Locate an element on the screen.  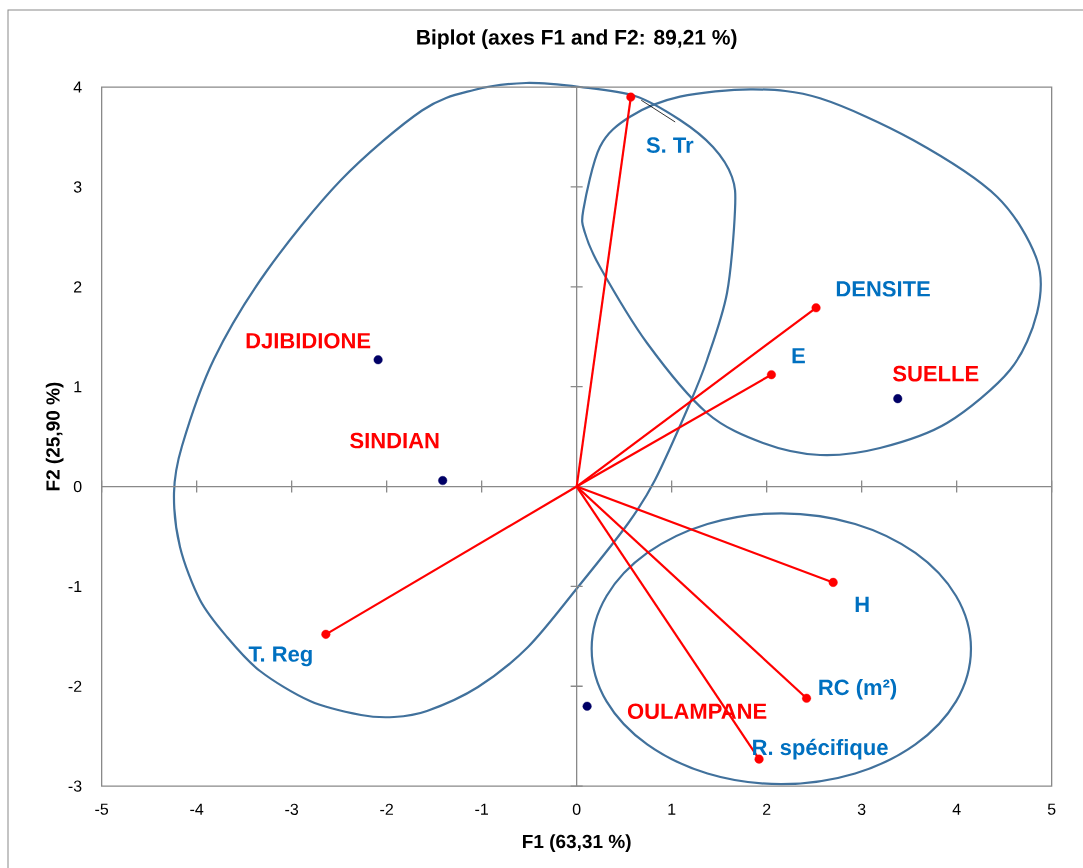
annotation: DJIBIDIONE is located at coordinates (308, 340).